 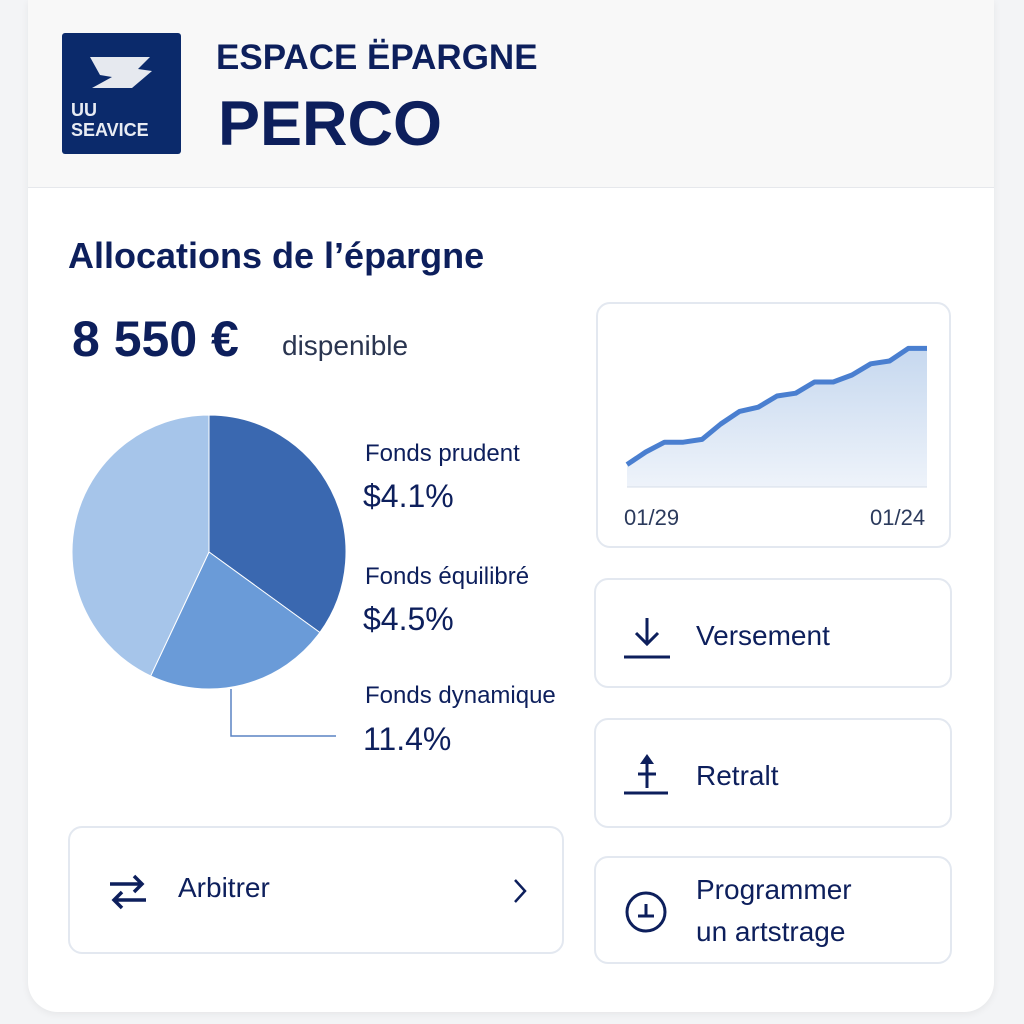 I want to click on legend-value: $4.1%, so click(x=408, y=496).